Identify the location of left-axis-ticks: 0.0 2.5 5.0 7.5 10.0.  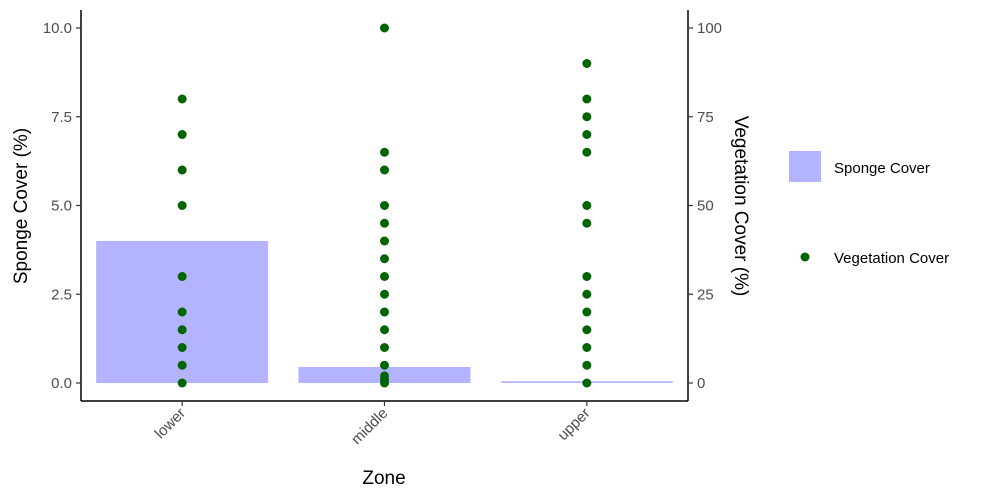
(62, 206).